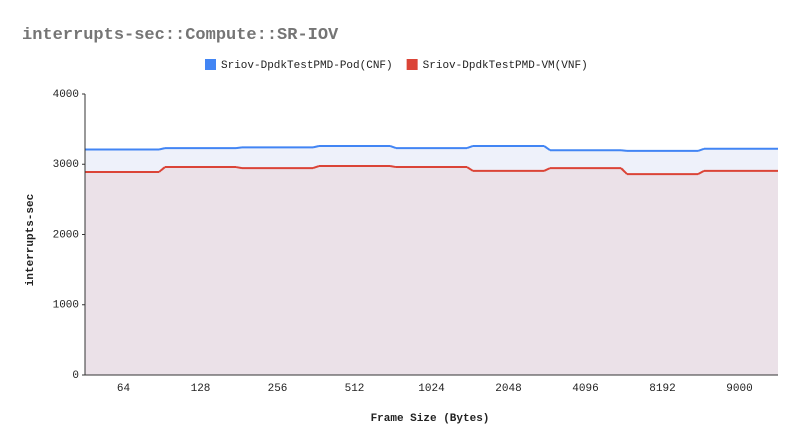 The width and height of the screenshot is (800, 447). Describe the element at coordinates (505, 66) in the screenshot. I see `legend-label: Sriov-DpdkTestPMD-VM(VNF)` at that location.